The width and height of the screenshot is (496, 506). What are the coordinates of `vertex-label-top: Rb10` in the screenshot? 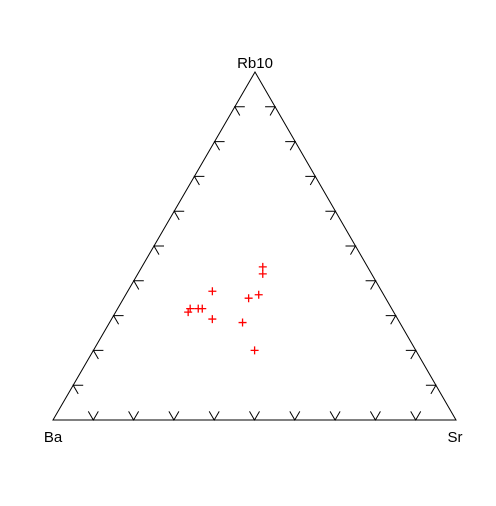 It's located at (255, 63).